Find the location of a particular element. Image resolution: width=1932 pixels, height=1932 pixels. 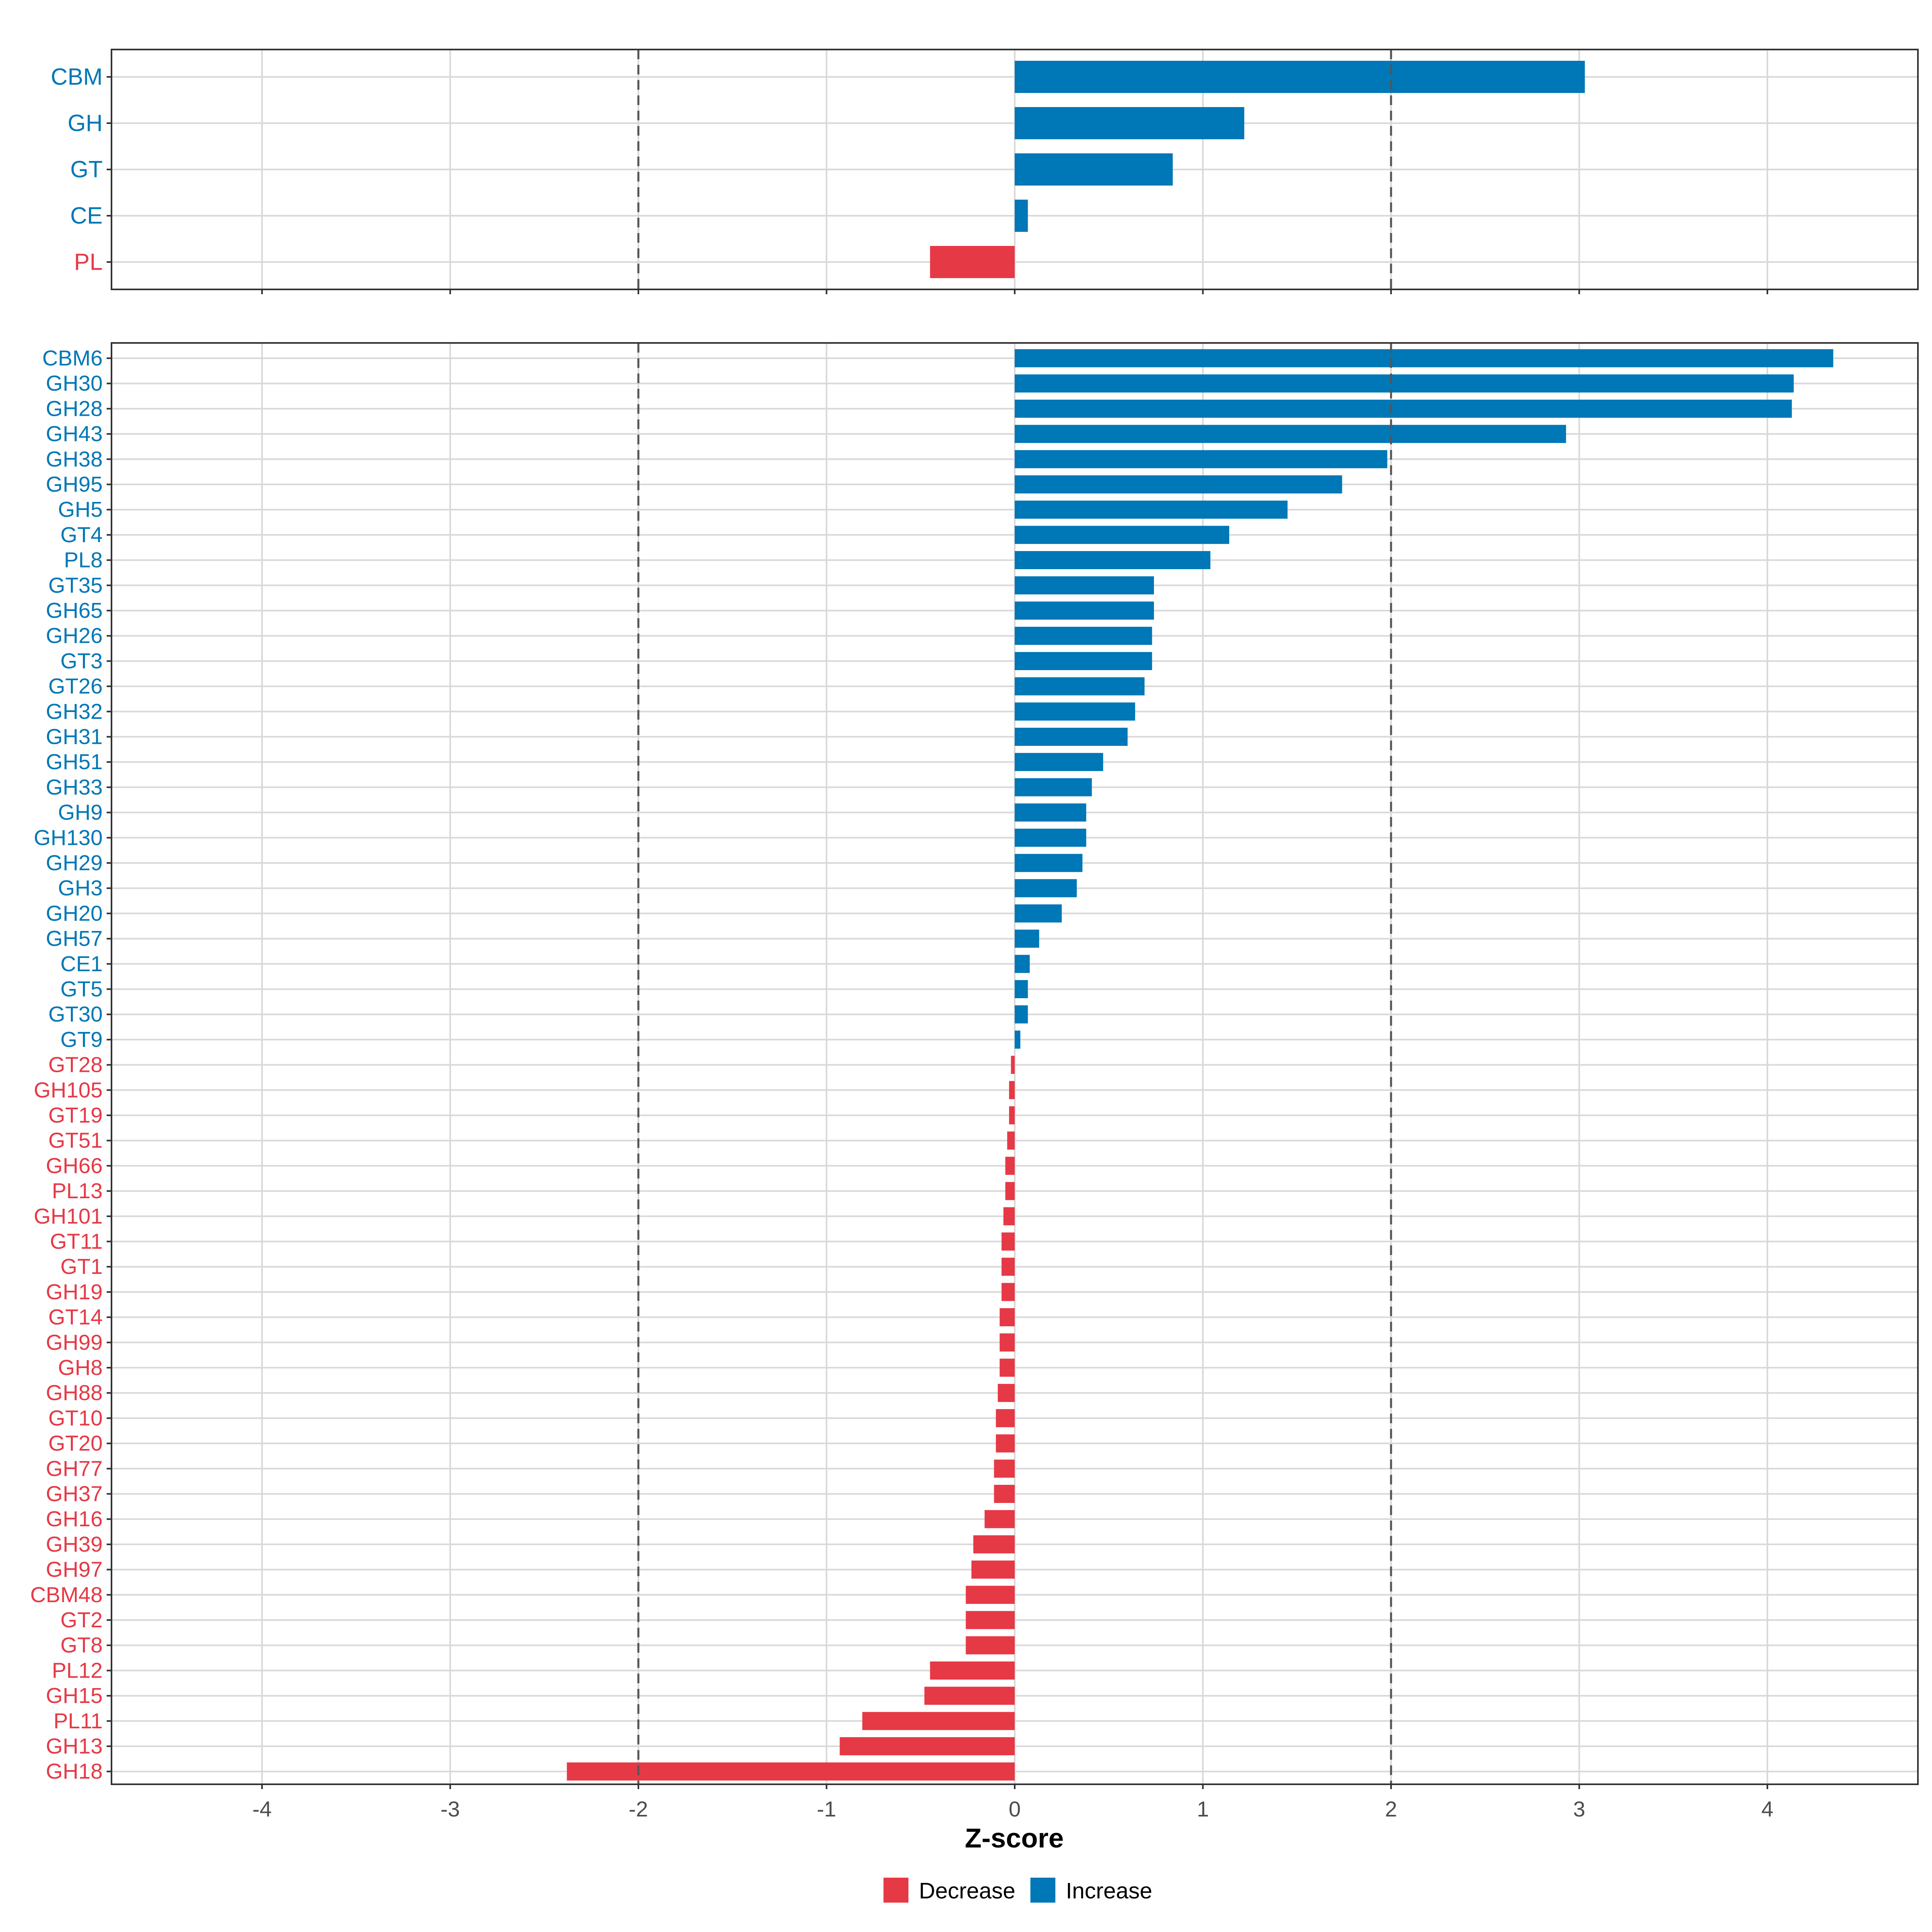

category-label: GH39 is located at coordinates (74, 1544).